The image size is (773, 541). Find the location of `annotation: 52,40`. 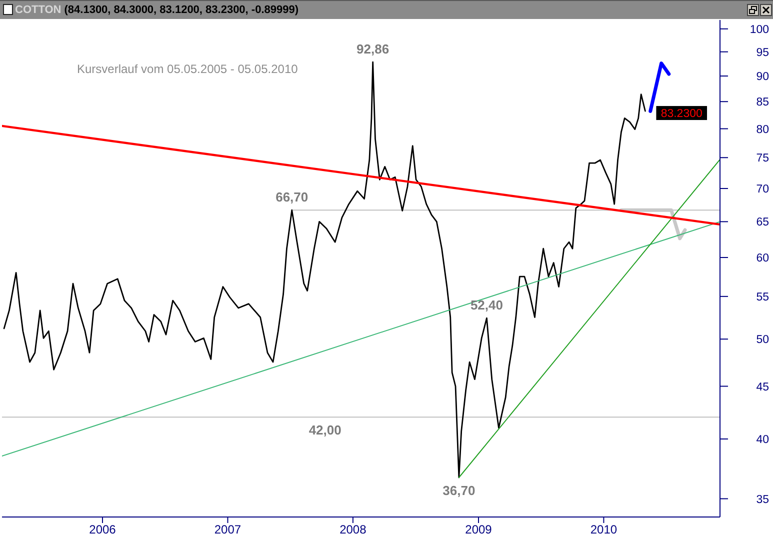

annotation: 52,40 is located at coordinates (486, 305).